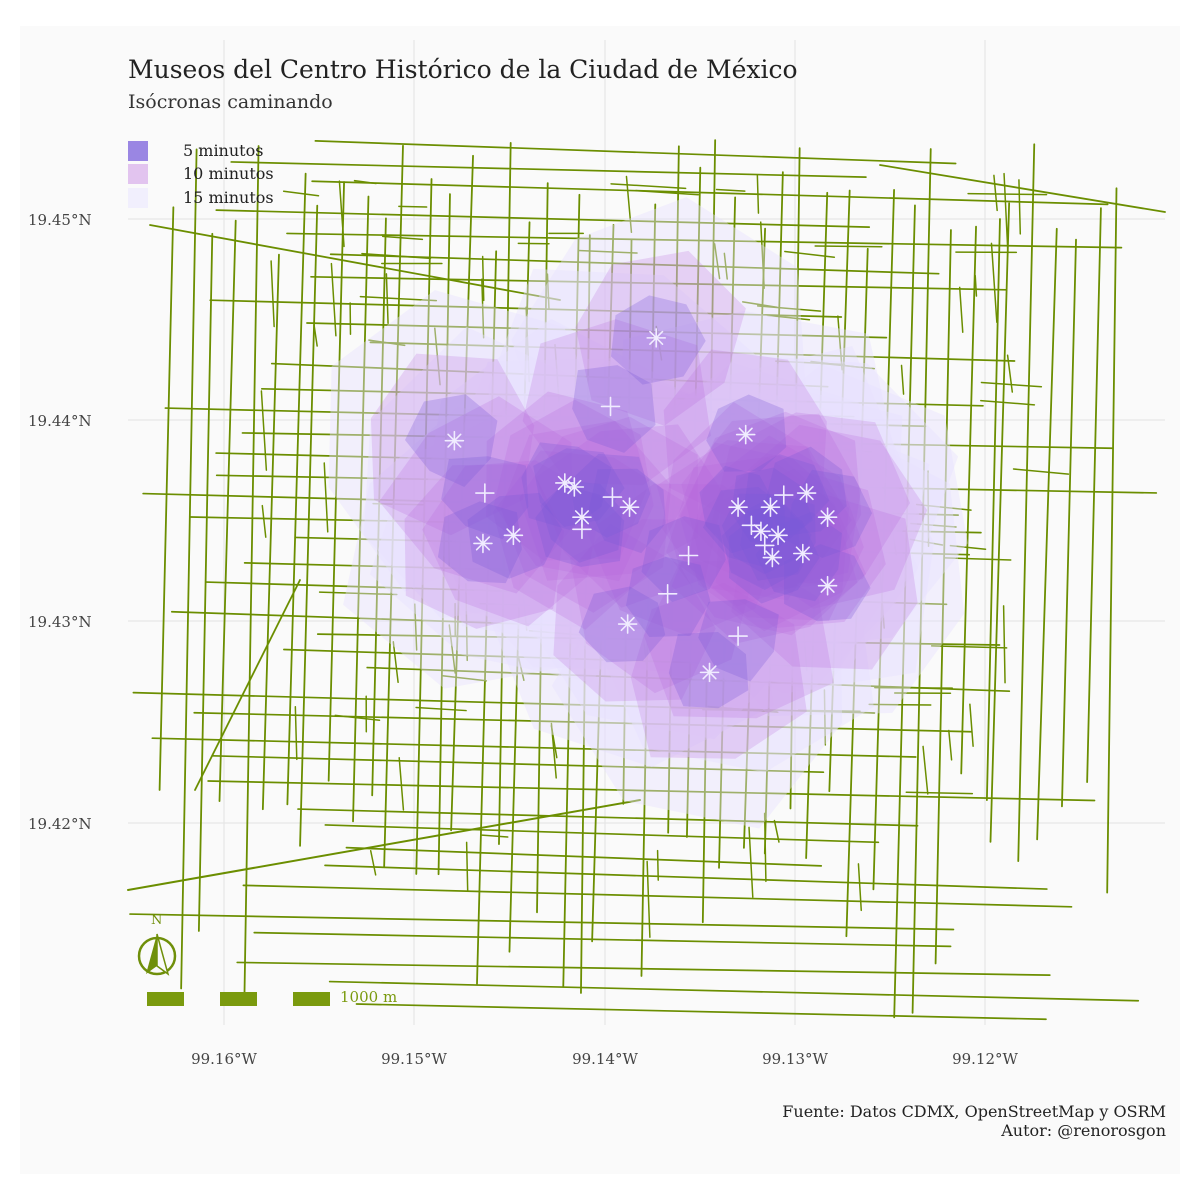 The height and width of the screenshot is (1200, 1200). What do you see at coordinates (230, 102) in the screenshot?
I see `map-subtitle: Isócronas caminando` at bounding box center [230, 102].